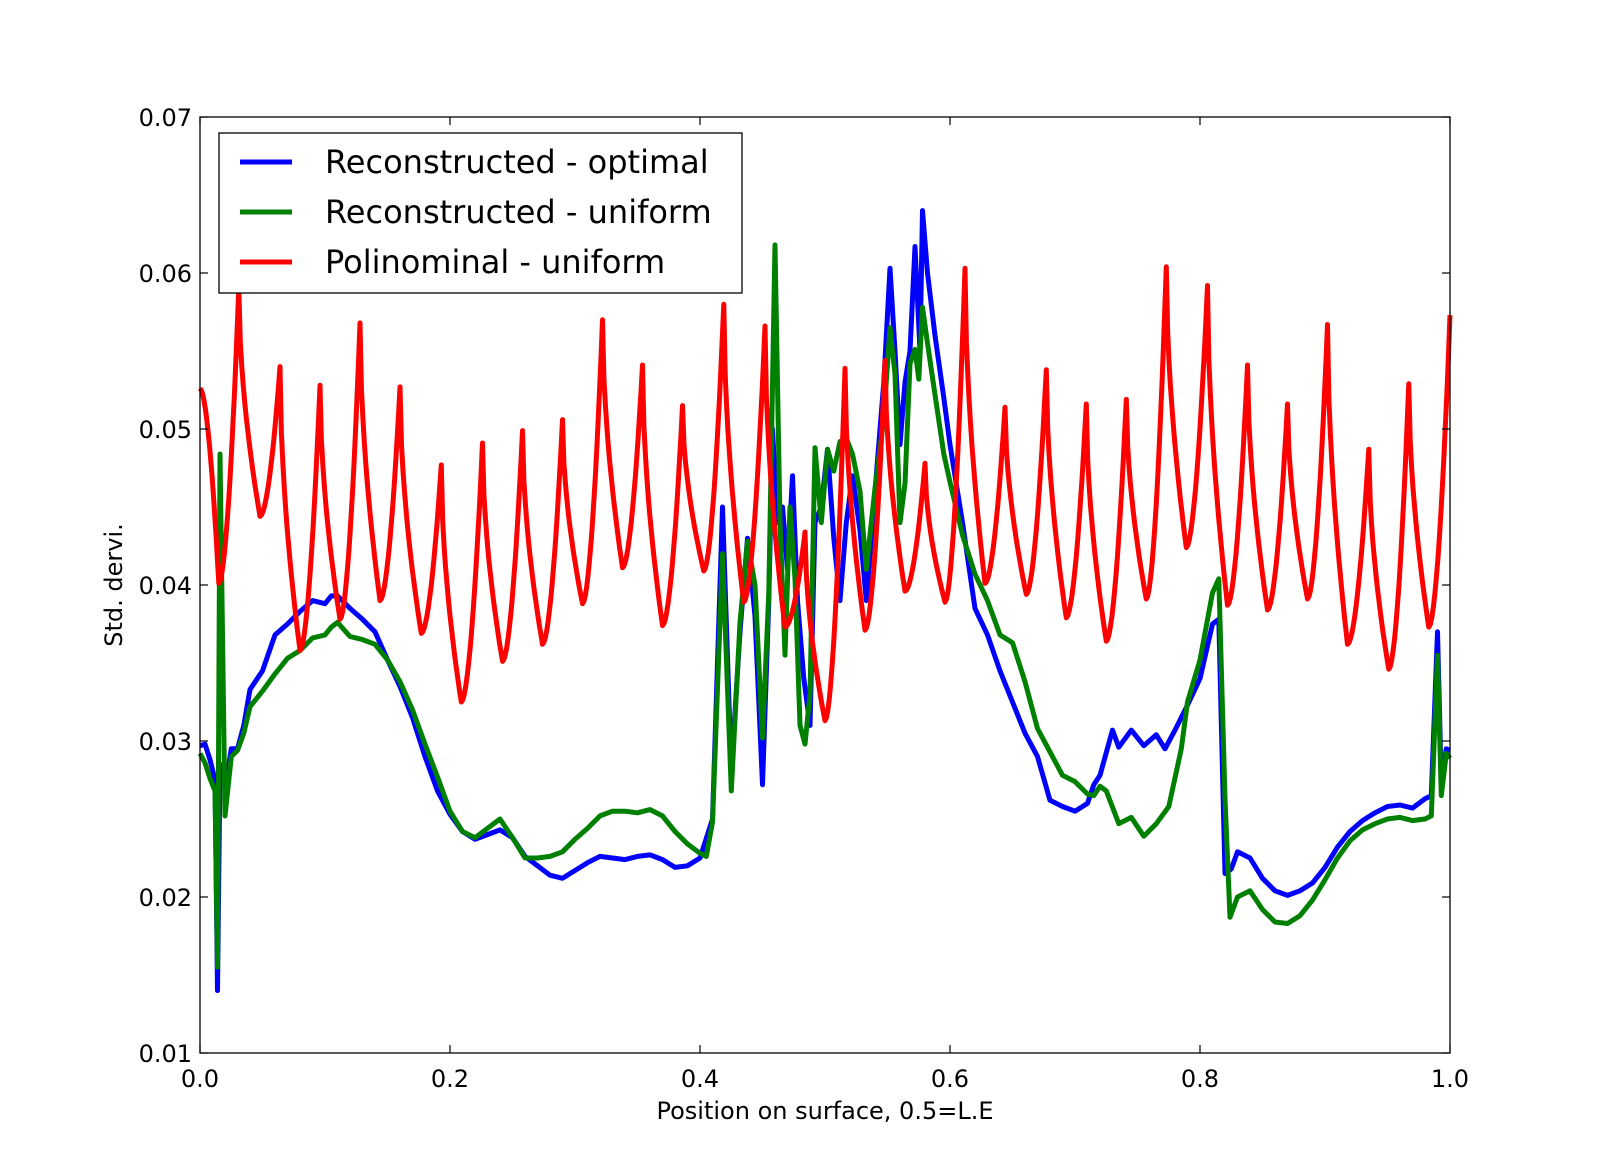  Describe the element at coordinates (495, 262) in the screenshot. I see `legend-label-polinominal-uniform: Polinominal - uniform` at that location.